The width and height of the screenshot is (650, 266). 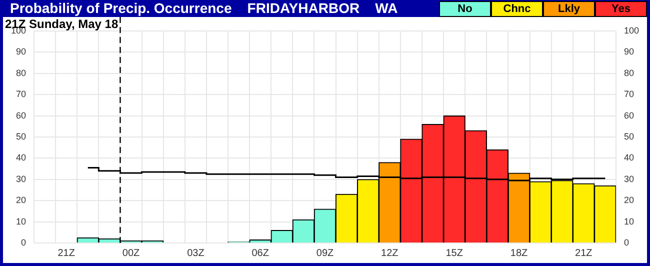 What do you see at coordinates (629, 200) in the screenshot?
I see `y2-tick-label: 20` at bounding box center [629, 200].